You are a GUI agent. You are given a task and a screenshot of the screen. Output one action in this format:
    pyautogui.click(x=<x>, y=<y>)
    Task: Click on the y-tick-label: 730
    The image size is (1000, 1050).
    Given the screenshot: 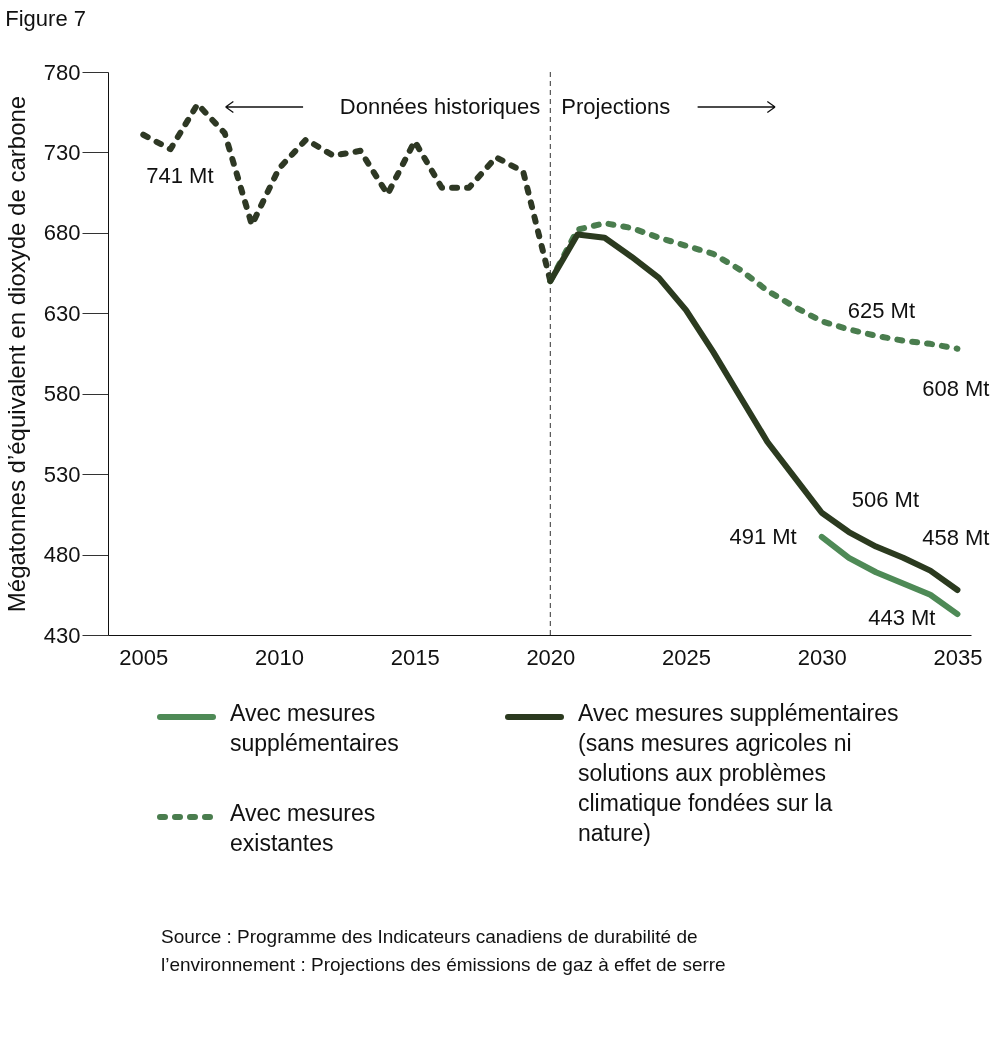 What is the action you would take?
    pyautogui.click(x=62, y=152)
    